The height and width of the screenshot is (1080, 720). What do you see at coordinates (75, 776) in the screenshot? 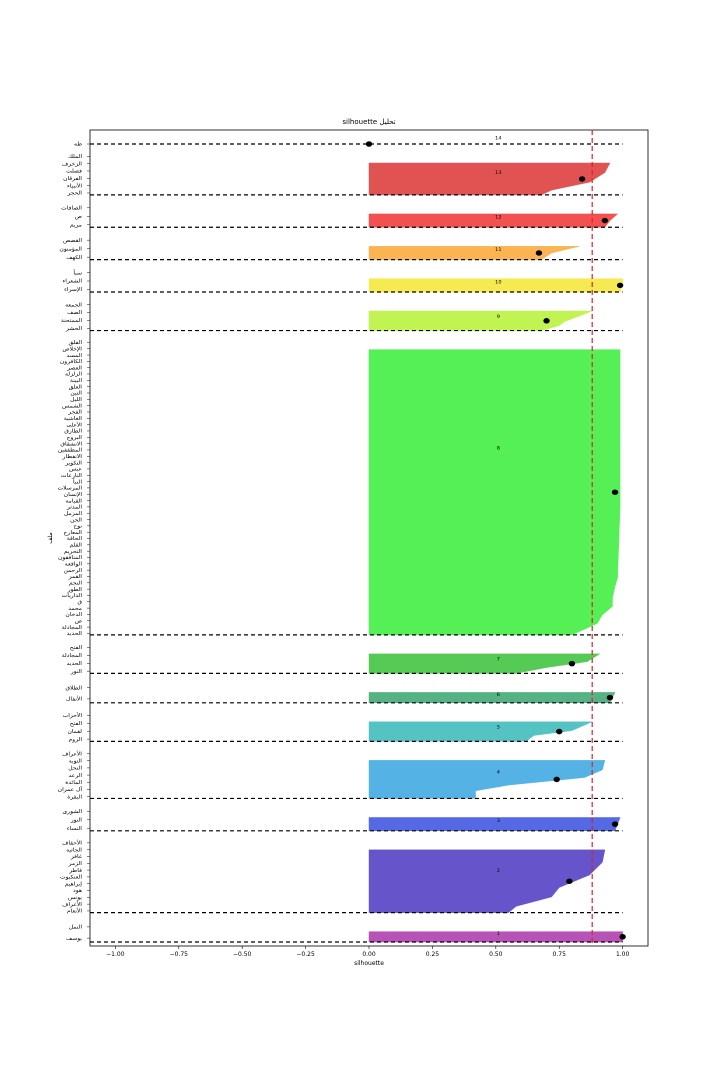
I see `y-tick-label: الرعد` at bounding box center [75, 776].